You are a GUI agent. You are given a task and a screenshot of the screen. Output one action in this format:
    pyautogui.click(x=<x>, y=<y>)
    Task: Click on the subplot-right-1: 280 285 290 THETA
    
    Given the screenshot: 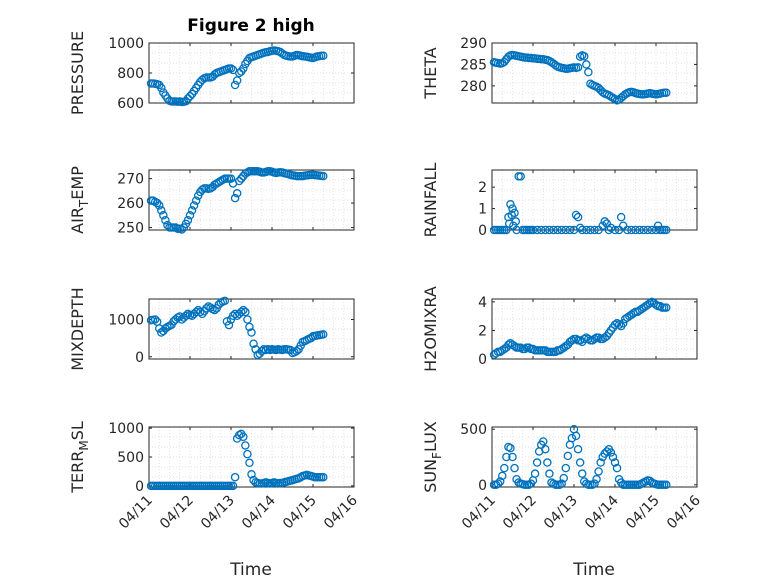 What is the action you would take?
    pyautogui.click(x=559, y=70)
    